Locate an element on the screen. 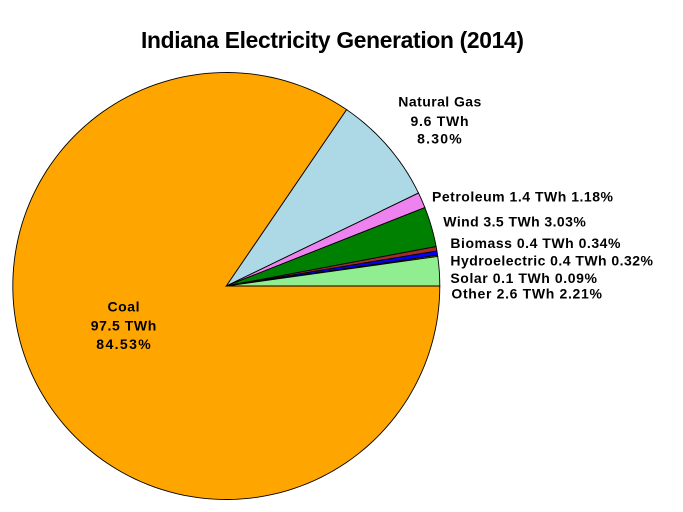 This screenshot has width=683, height=512. svg-text: Petroleum 1.4 TWh 1.18% is located at coordinates (523, 197).